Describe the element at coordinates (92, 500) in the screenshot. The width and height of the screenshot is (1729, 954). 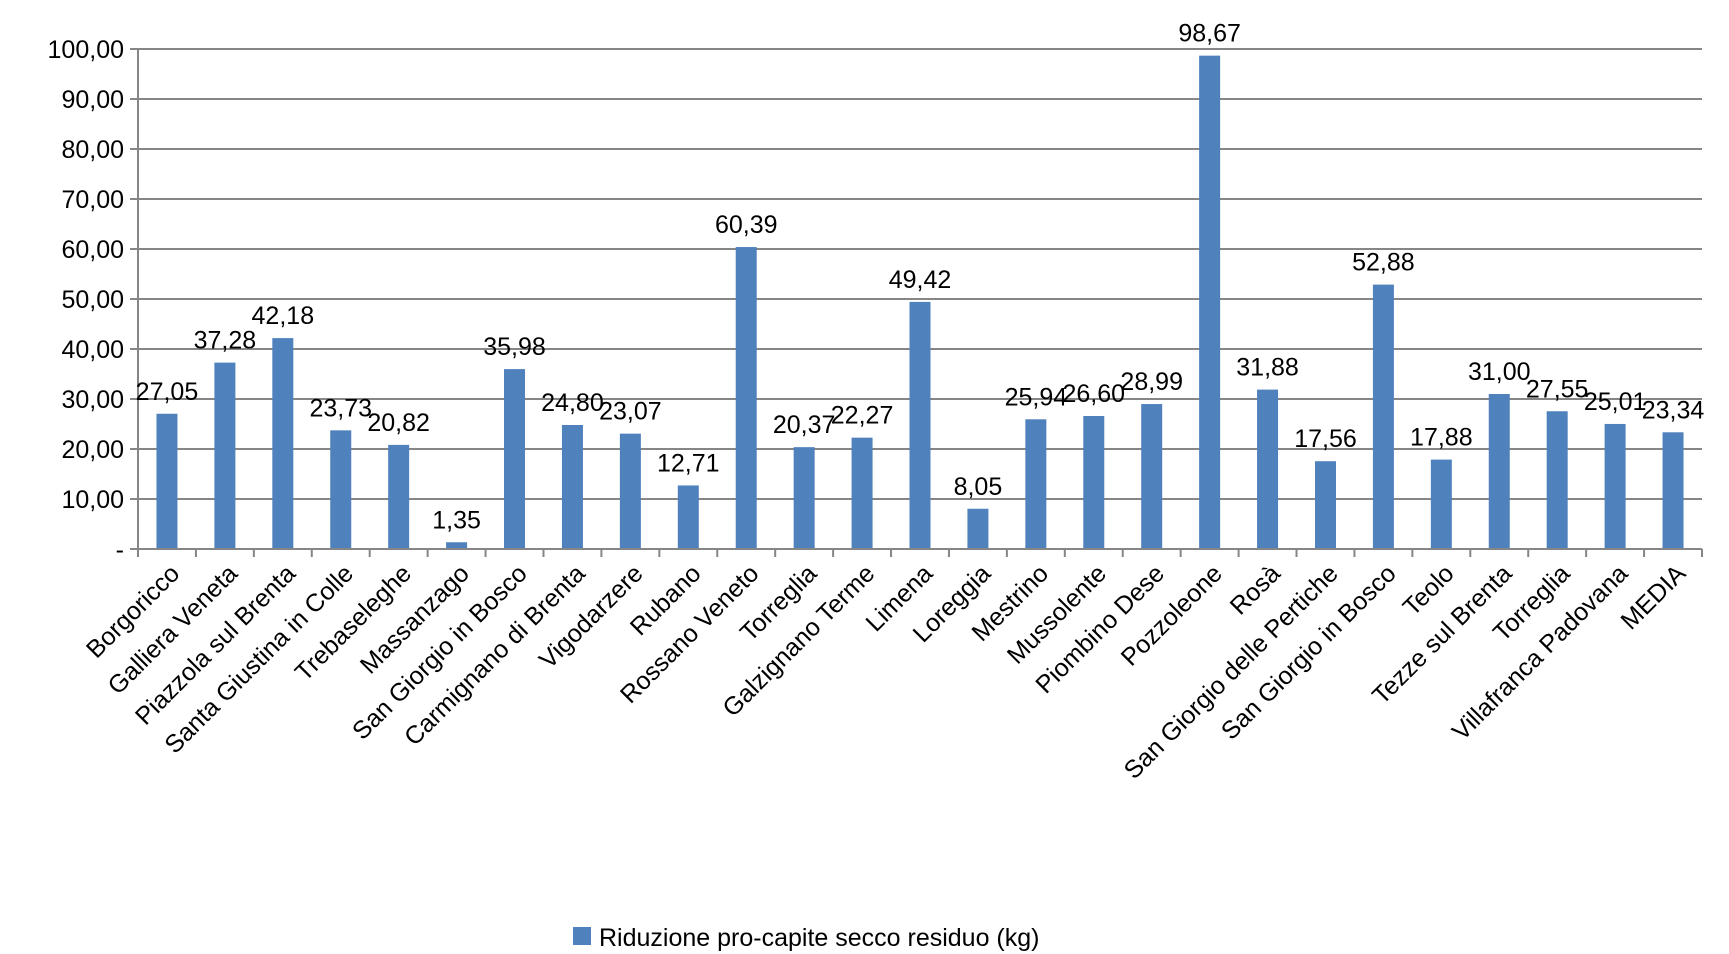
I see `y-tick-label: 10,00` at that location.